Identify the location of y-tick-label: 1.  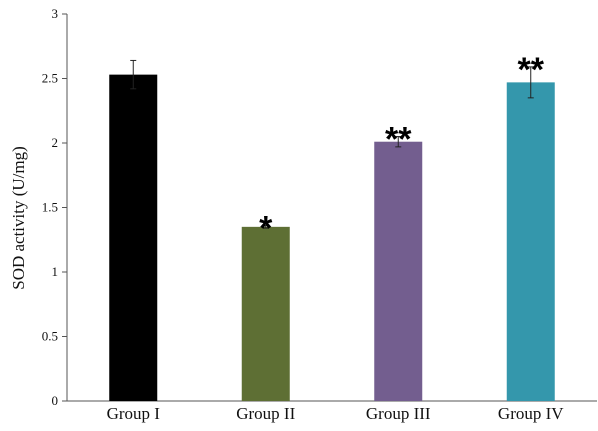
(55, 271).